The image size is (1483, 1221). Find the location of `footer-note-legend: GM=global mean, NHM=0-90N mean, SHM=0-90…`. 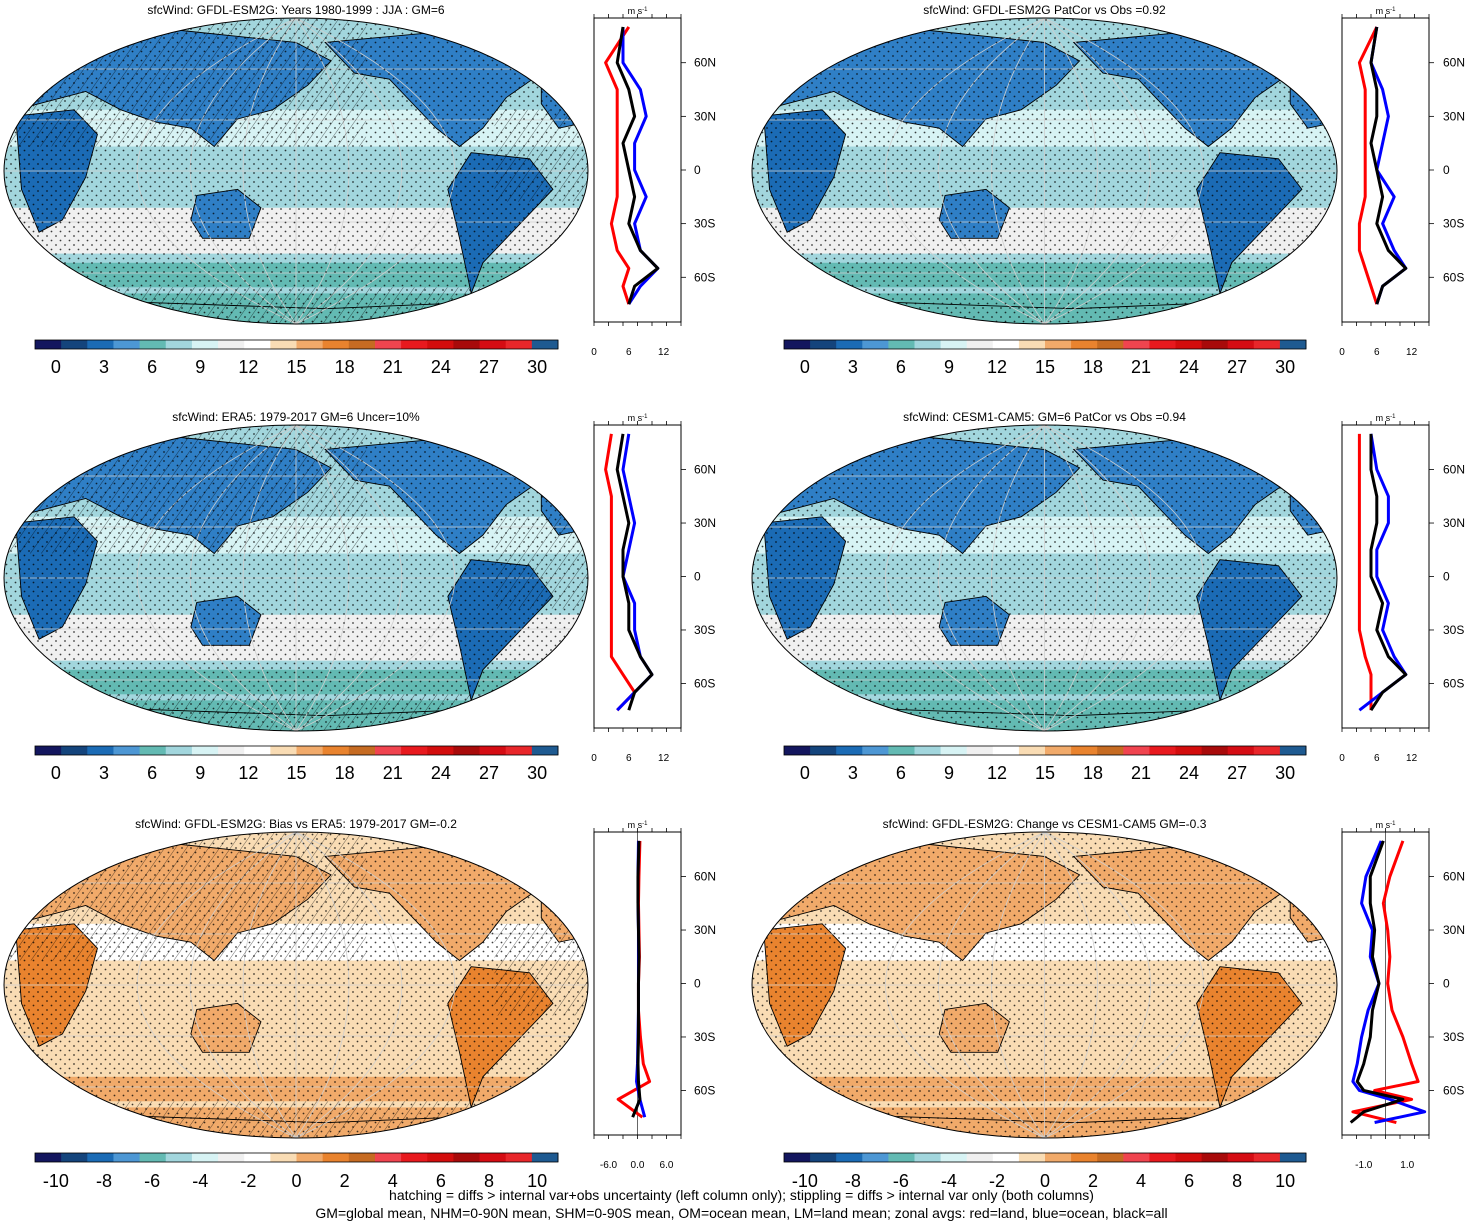

footer-note-legend: GM=global mean, NHM=0-90N mean, SHM=0-90… is located at coordinates (741, 1213).